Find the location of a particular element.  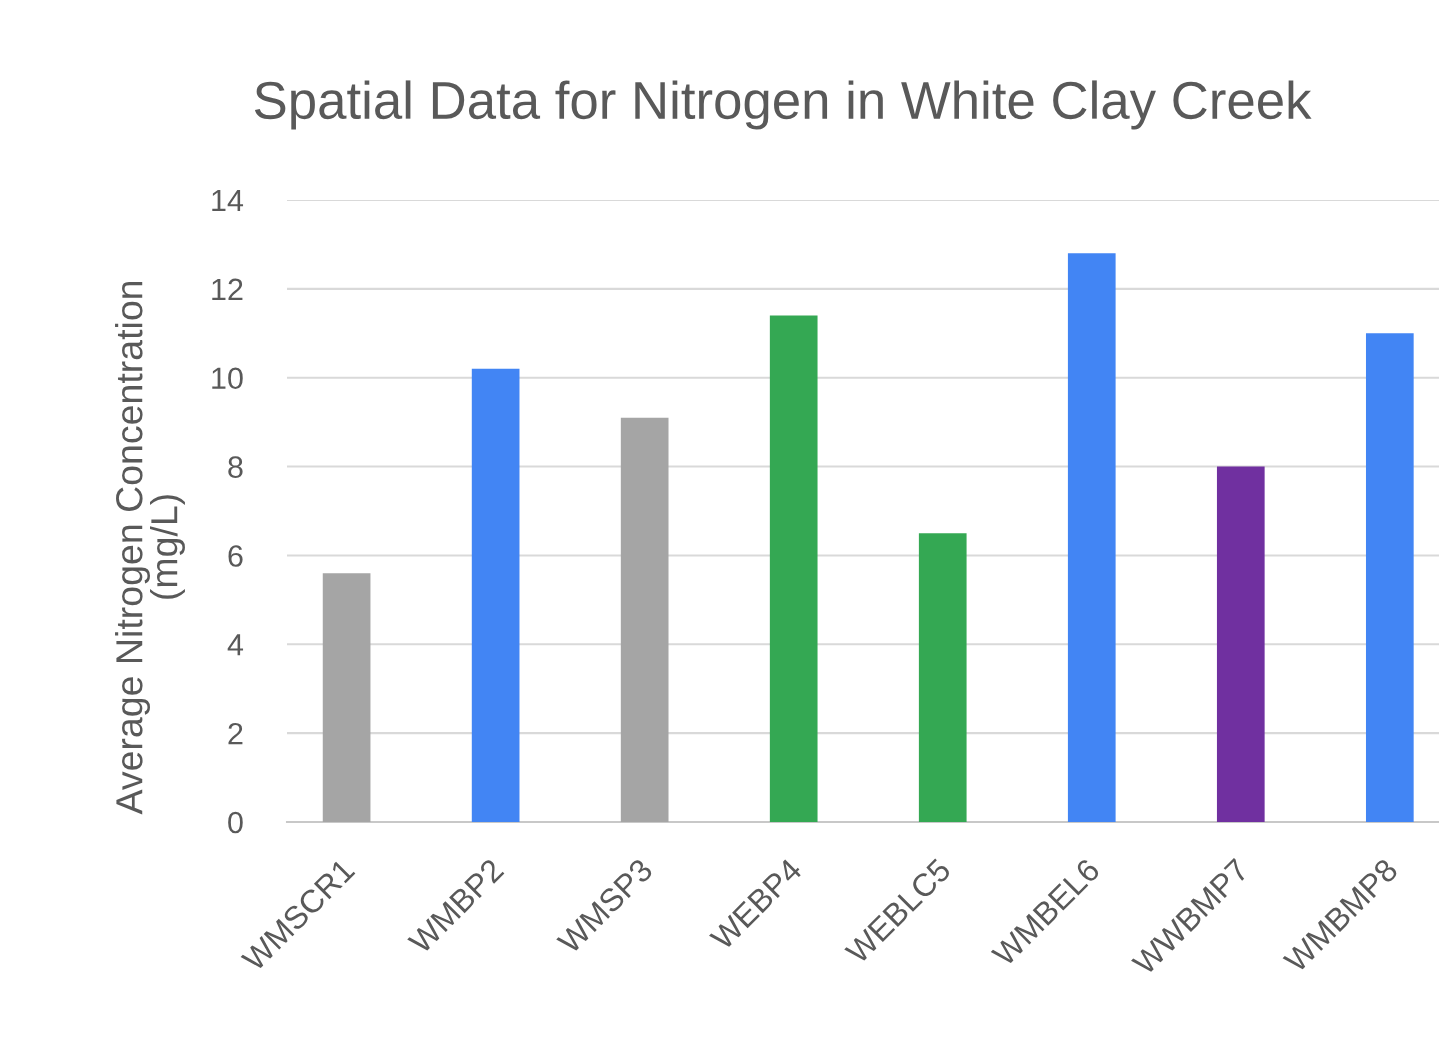

y-tick-label: 6 is located at coordinates (235, 556).